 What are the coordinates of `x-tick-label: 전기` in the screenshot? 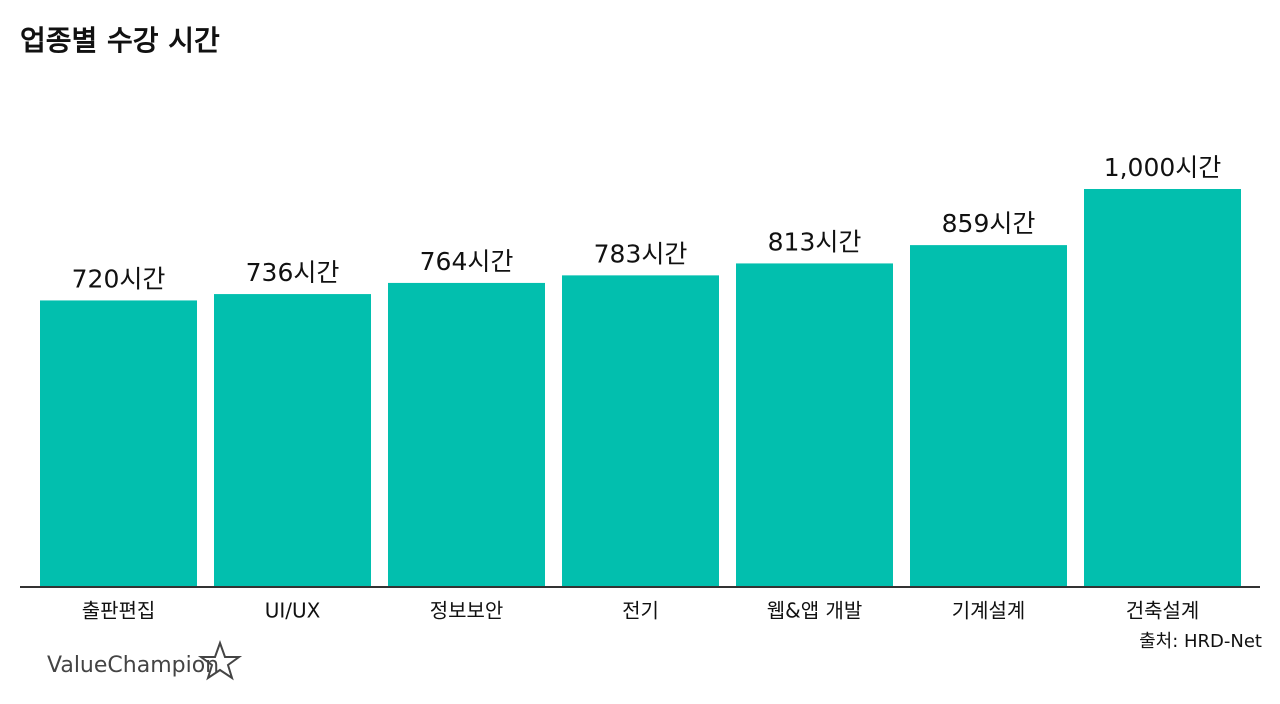 It's located at (640, 611).